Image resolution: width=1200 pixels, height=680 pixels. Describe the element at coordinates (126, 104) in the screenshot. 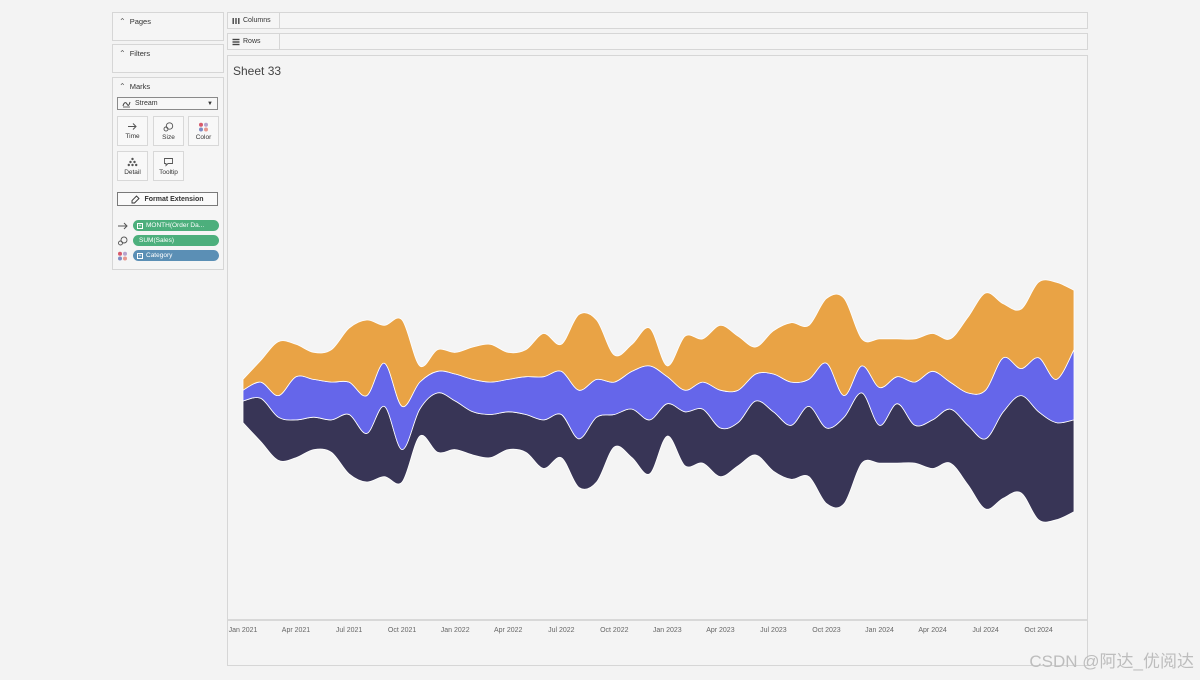

I see `stream-mark-icon` at that location.